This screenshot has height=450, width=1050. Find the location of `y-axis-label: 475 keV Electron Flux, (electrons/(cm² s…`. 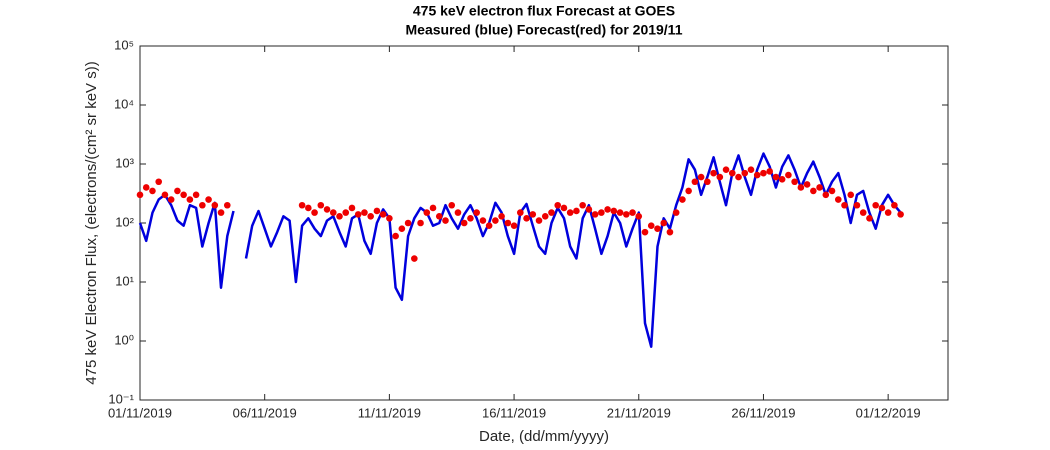

y-axis-label: 475 keV Electron Flux, (electrons/(cm² s… is located at coordinates (91, 222).